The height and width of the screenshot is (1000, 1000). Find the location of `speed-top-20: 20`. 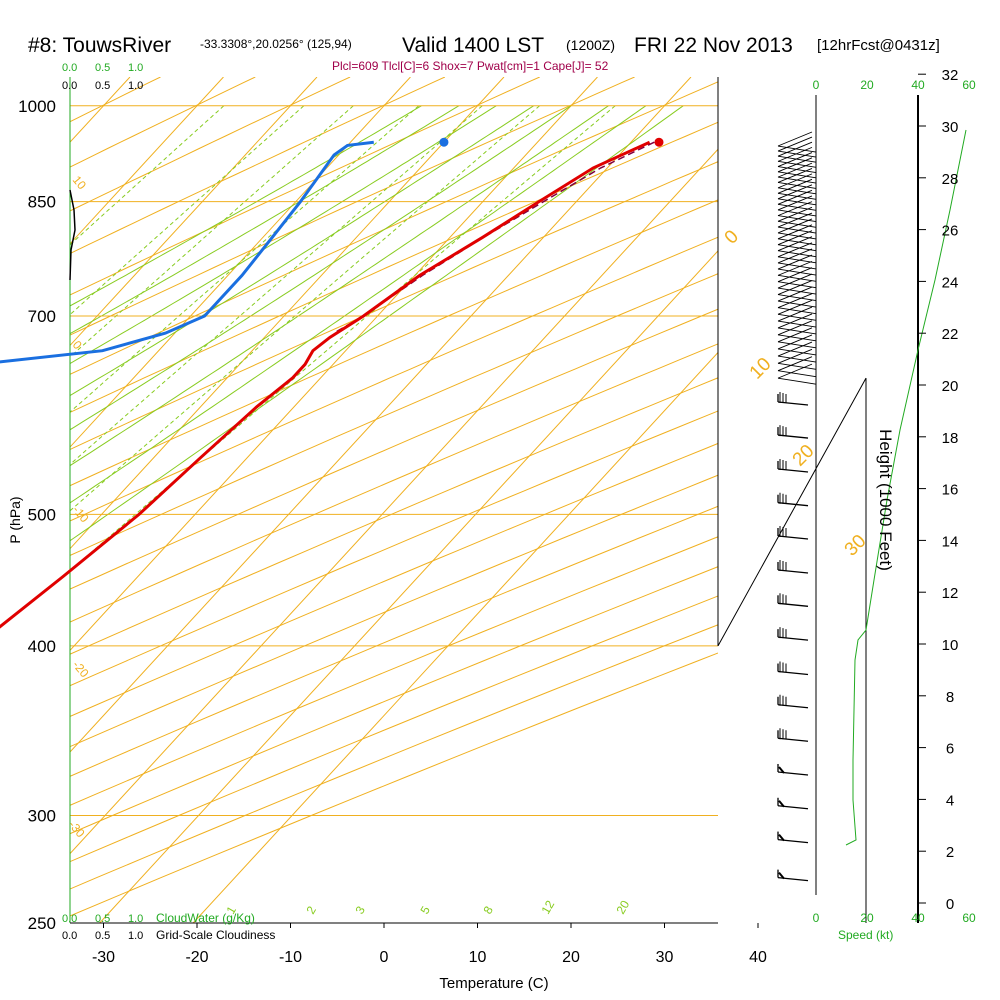

speed-top-20: 20 is located at coordinates (867, 85).